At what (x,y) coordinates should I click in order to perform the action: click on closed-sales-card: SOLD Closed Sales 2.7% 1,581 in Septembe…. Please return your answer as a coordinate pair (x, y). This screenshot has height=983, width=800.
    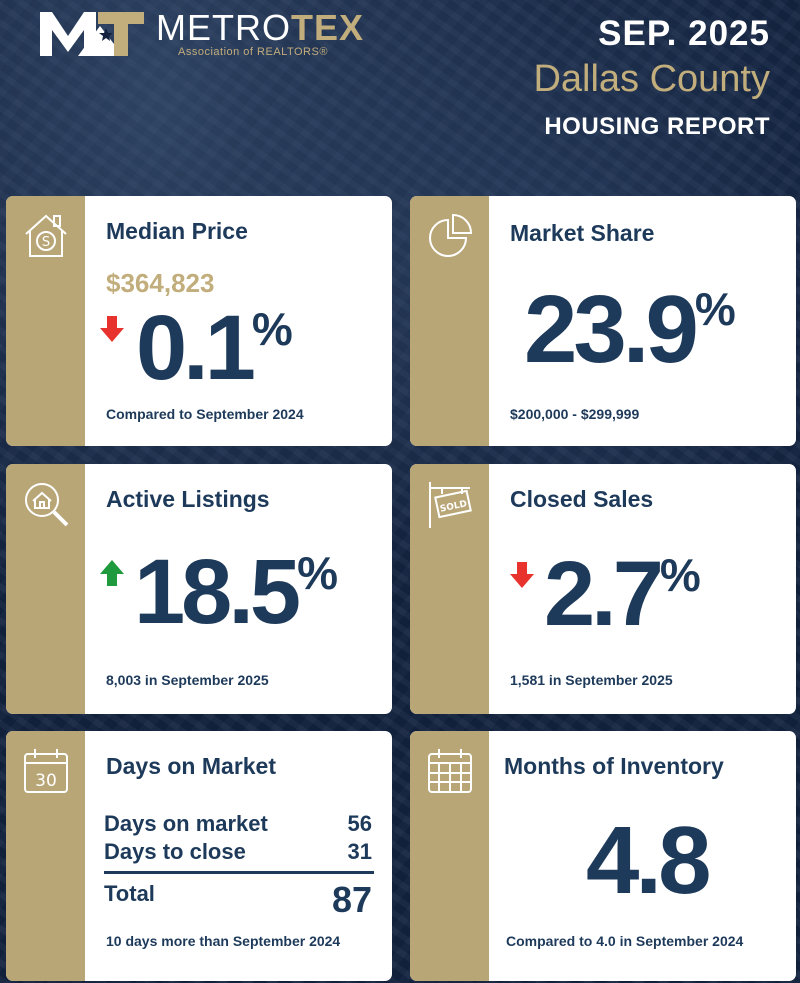
    Looking at the image, I should click on (603, 589).